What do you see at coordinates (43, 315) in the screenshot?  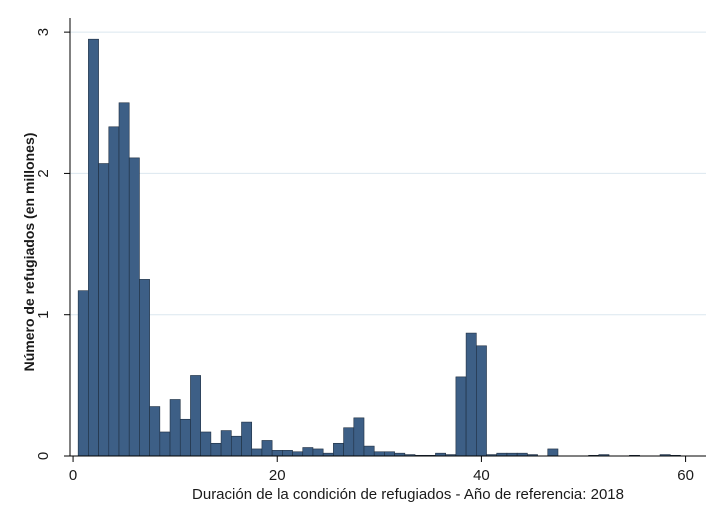 I see `y-tick-label: 1` at bounding box center [43, 315].